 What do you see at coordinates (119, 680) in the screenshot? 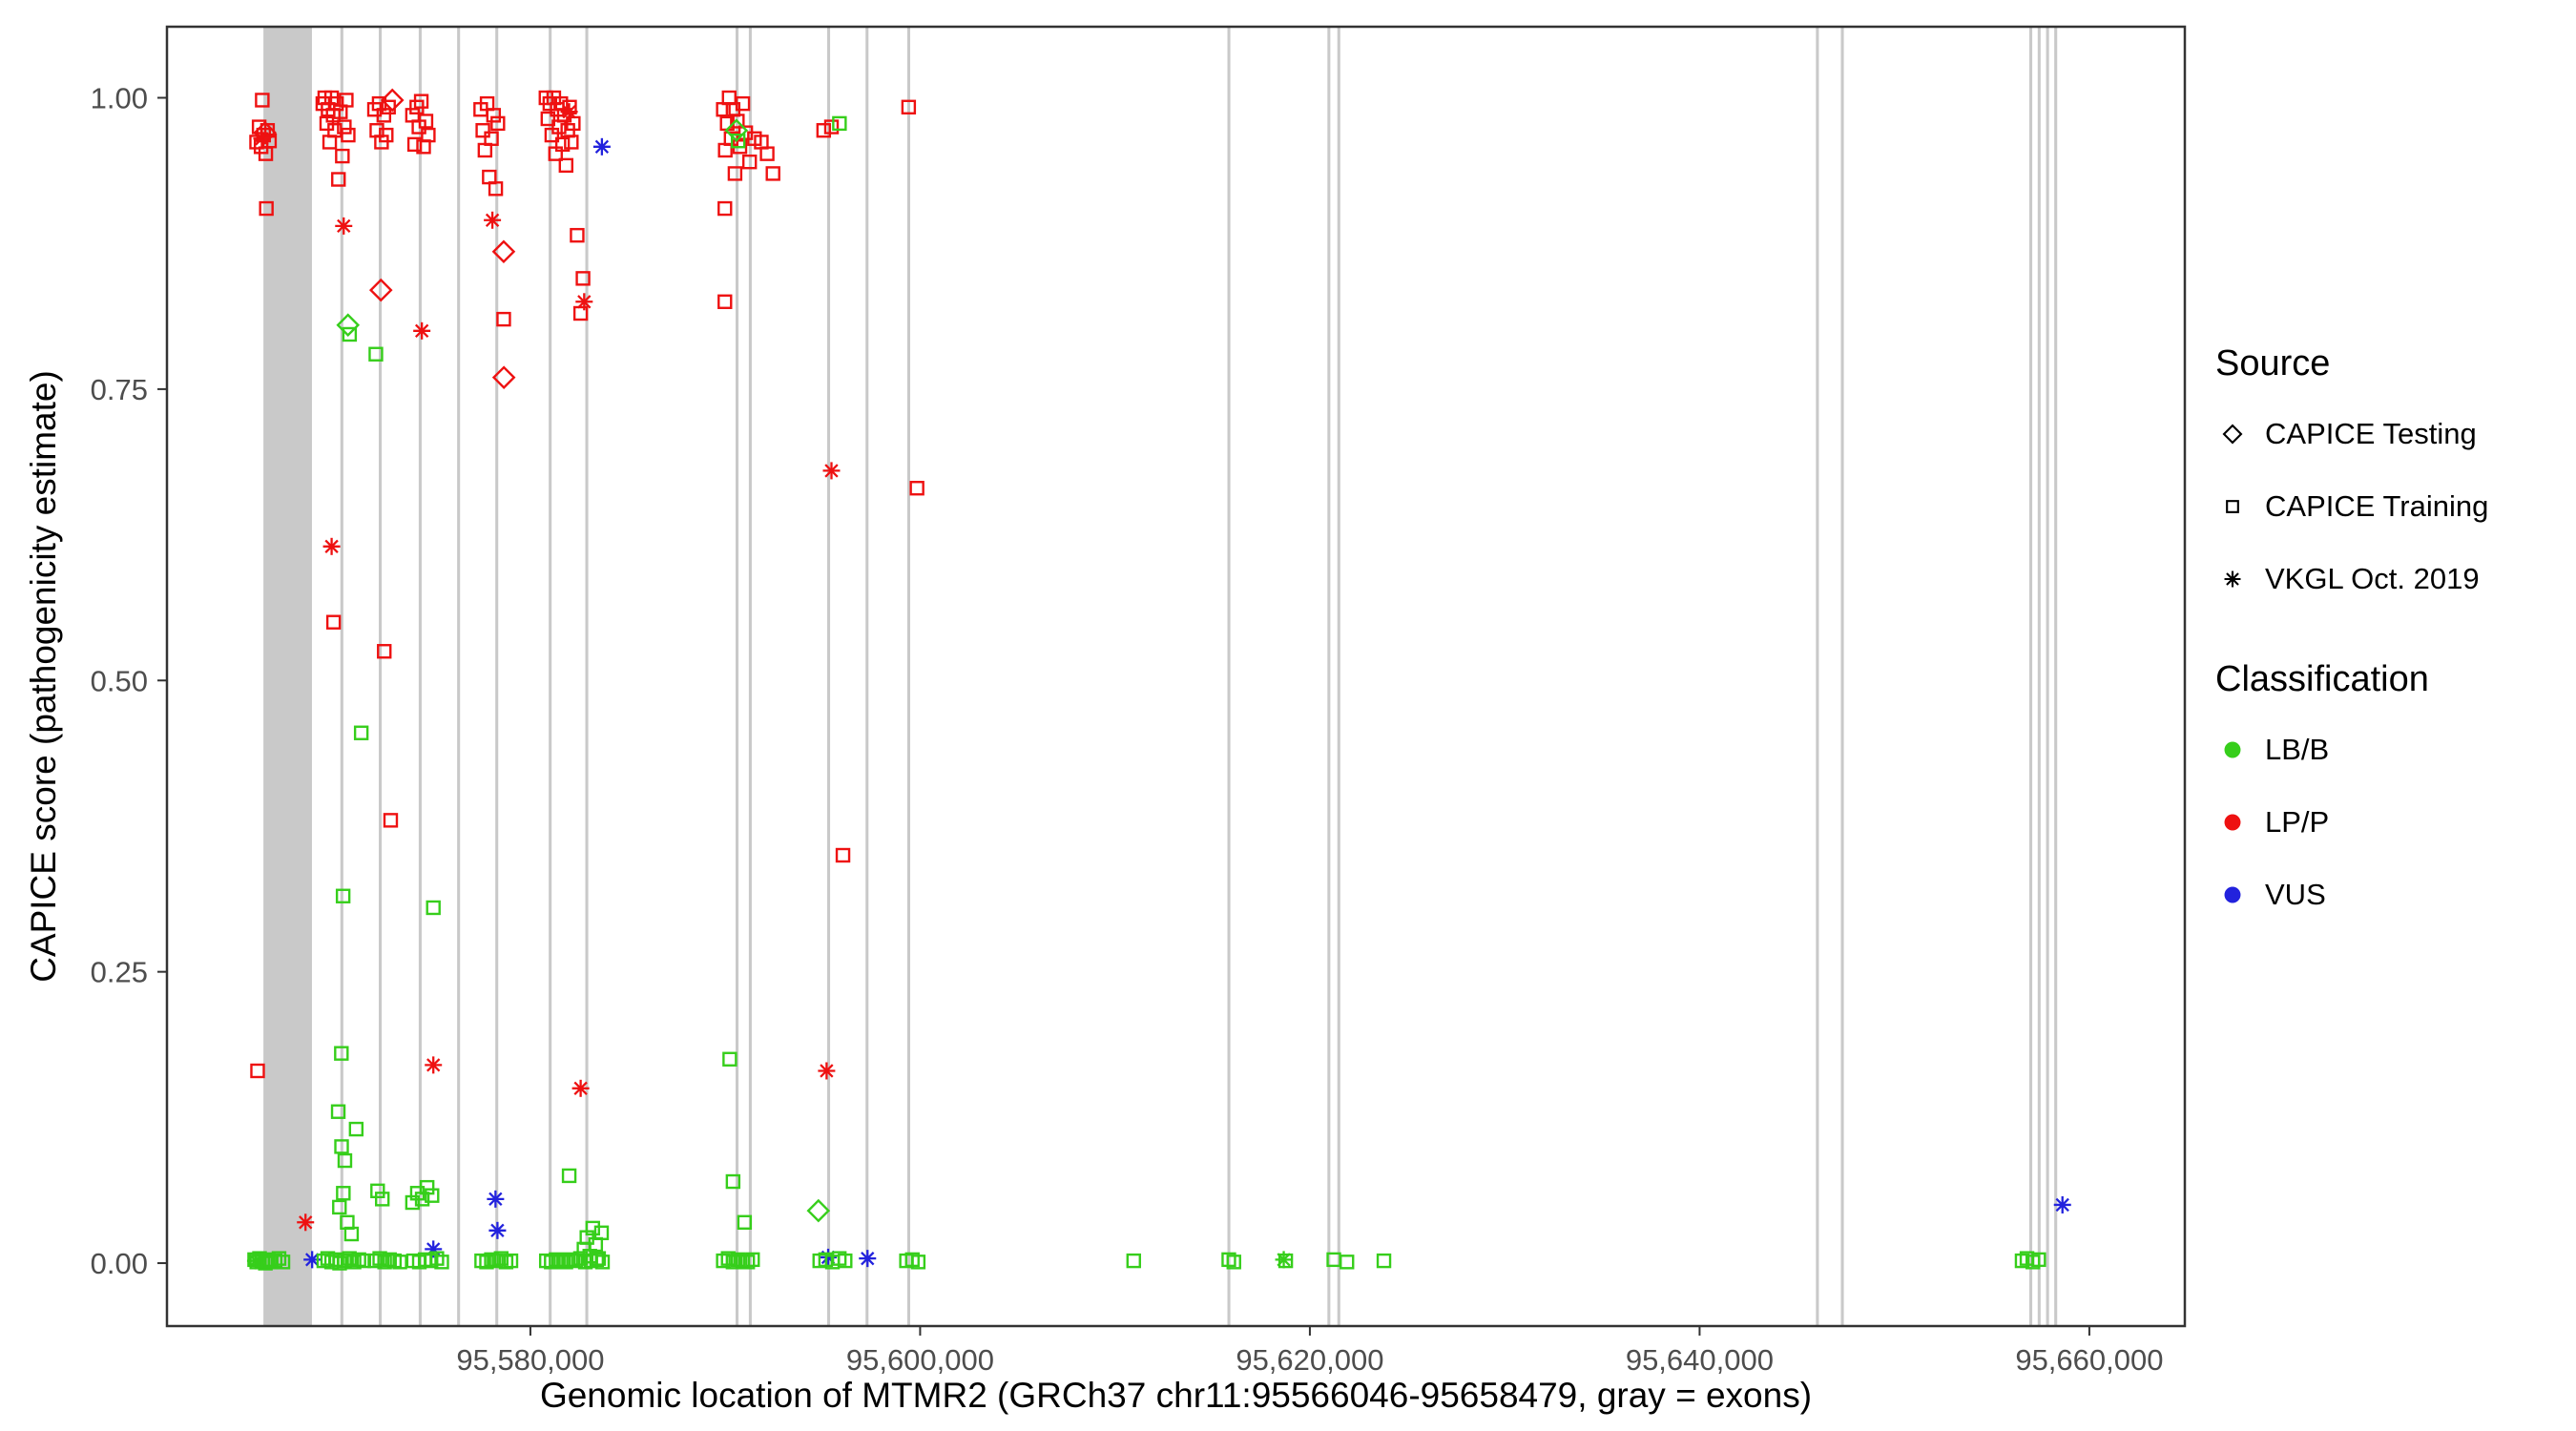
I see `svg-text: 0.50` at bounding box center [119, 680].